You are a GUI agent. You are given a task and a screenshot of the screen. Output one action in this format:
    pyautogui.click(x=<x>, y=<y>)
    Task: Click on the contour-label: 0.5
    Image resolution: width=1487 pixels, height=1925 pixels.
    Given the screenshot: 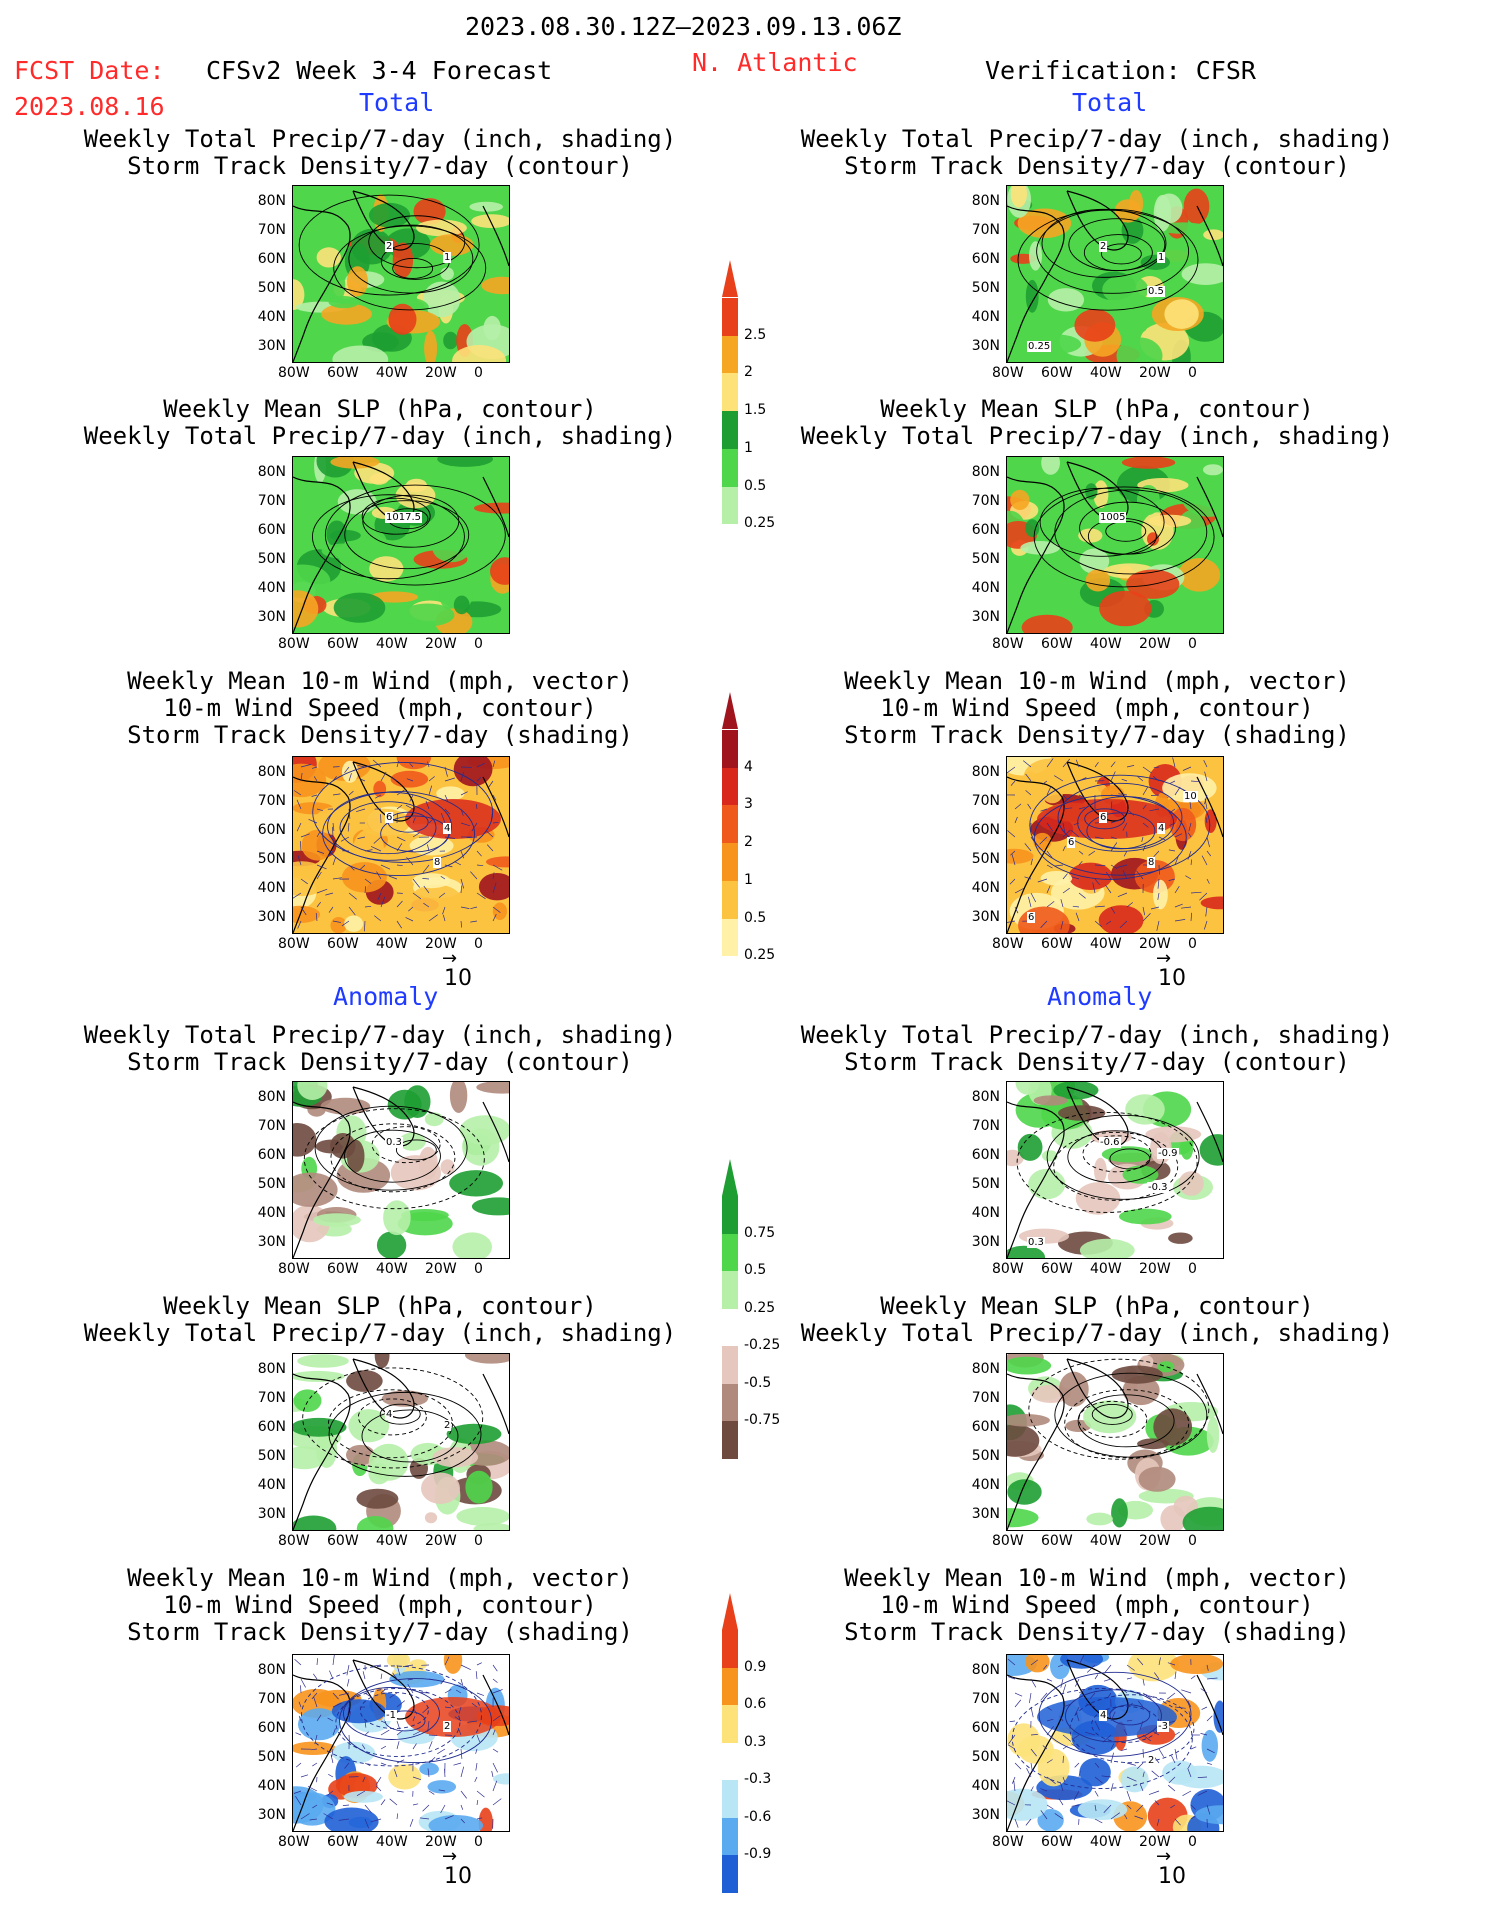 What is the action you would take?
    pyautogui.click(x=1156, y=291)
    